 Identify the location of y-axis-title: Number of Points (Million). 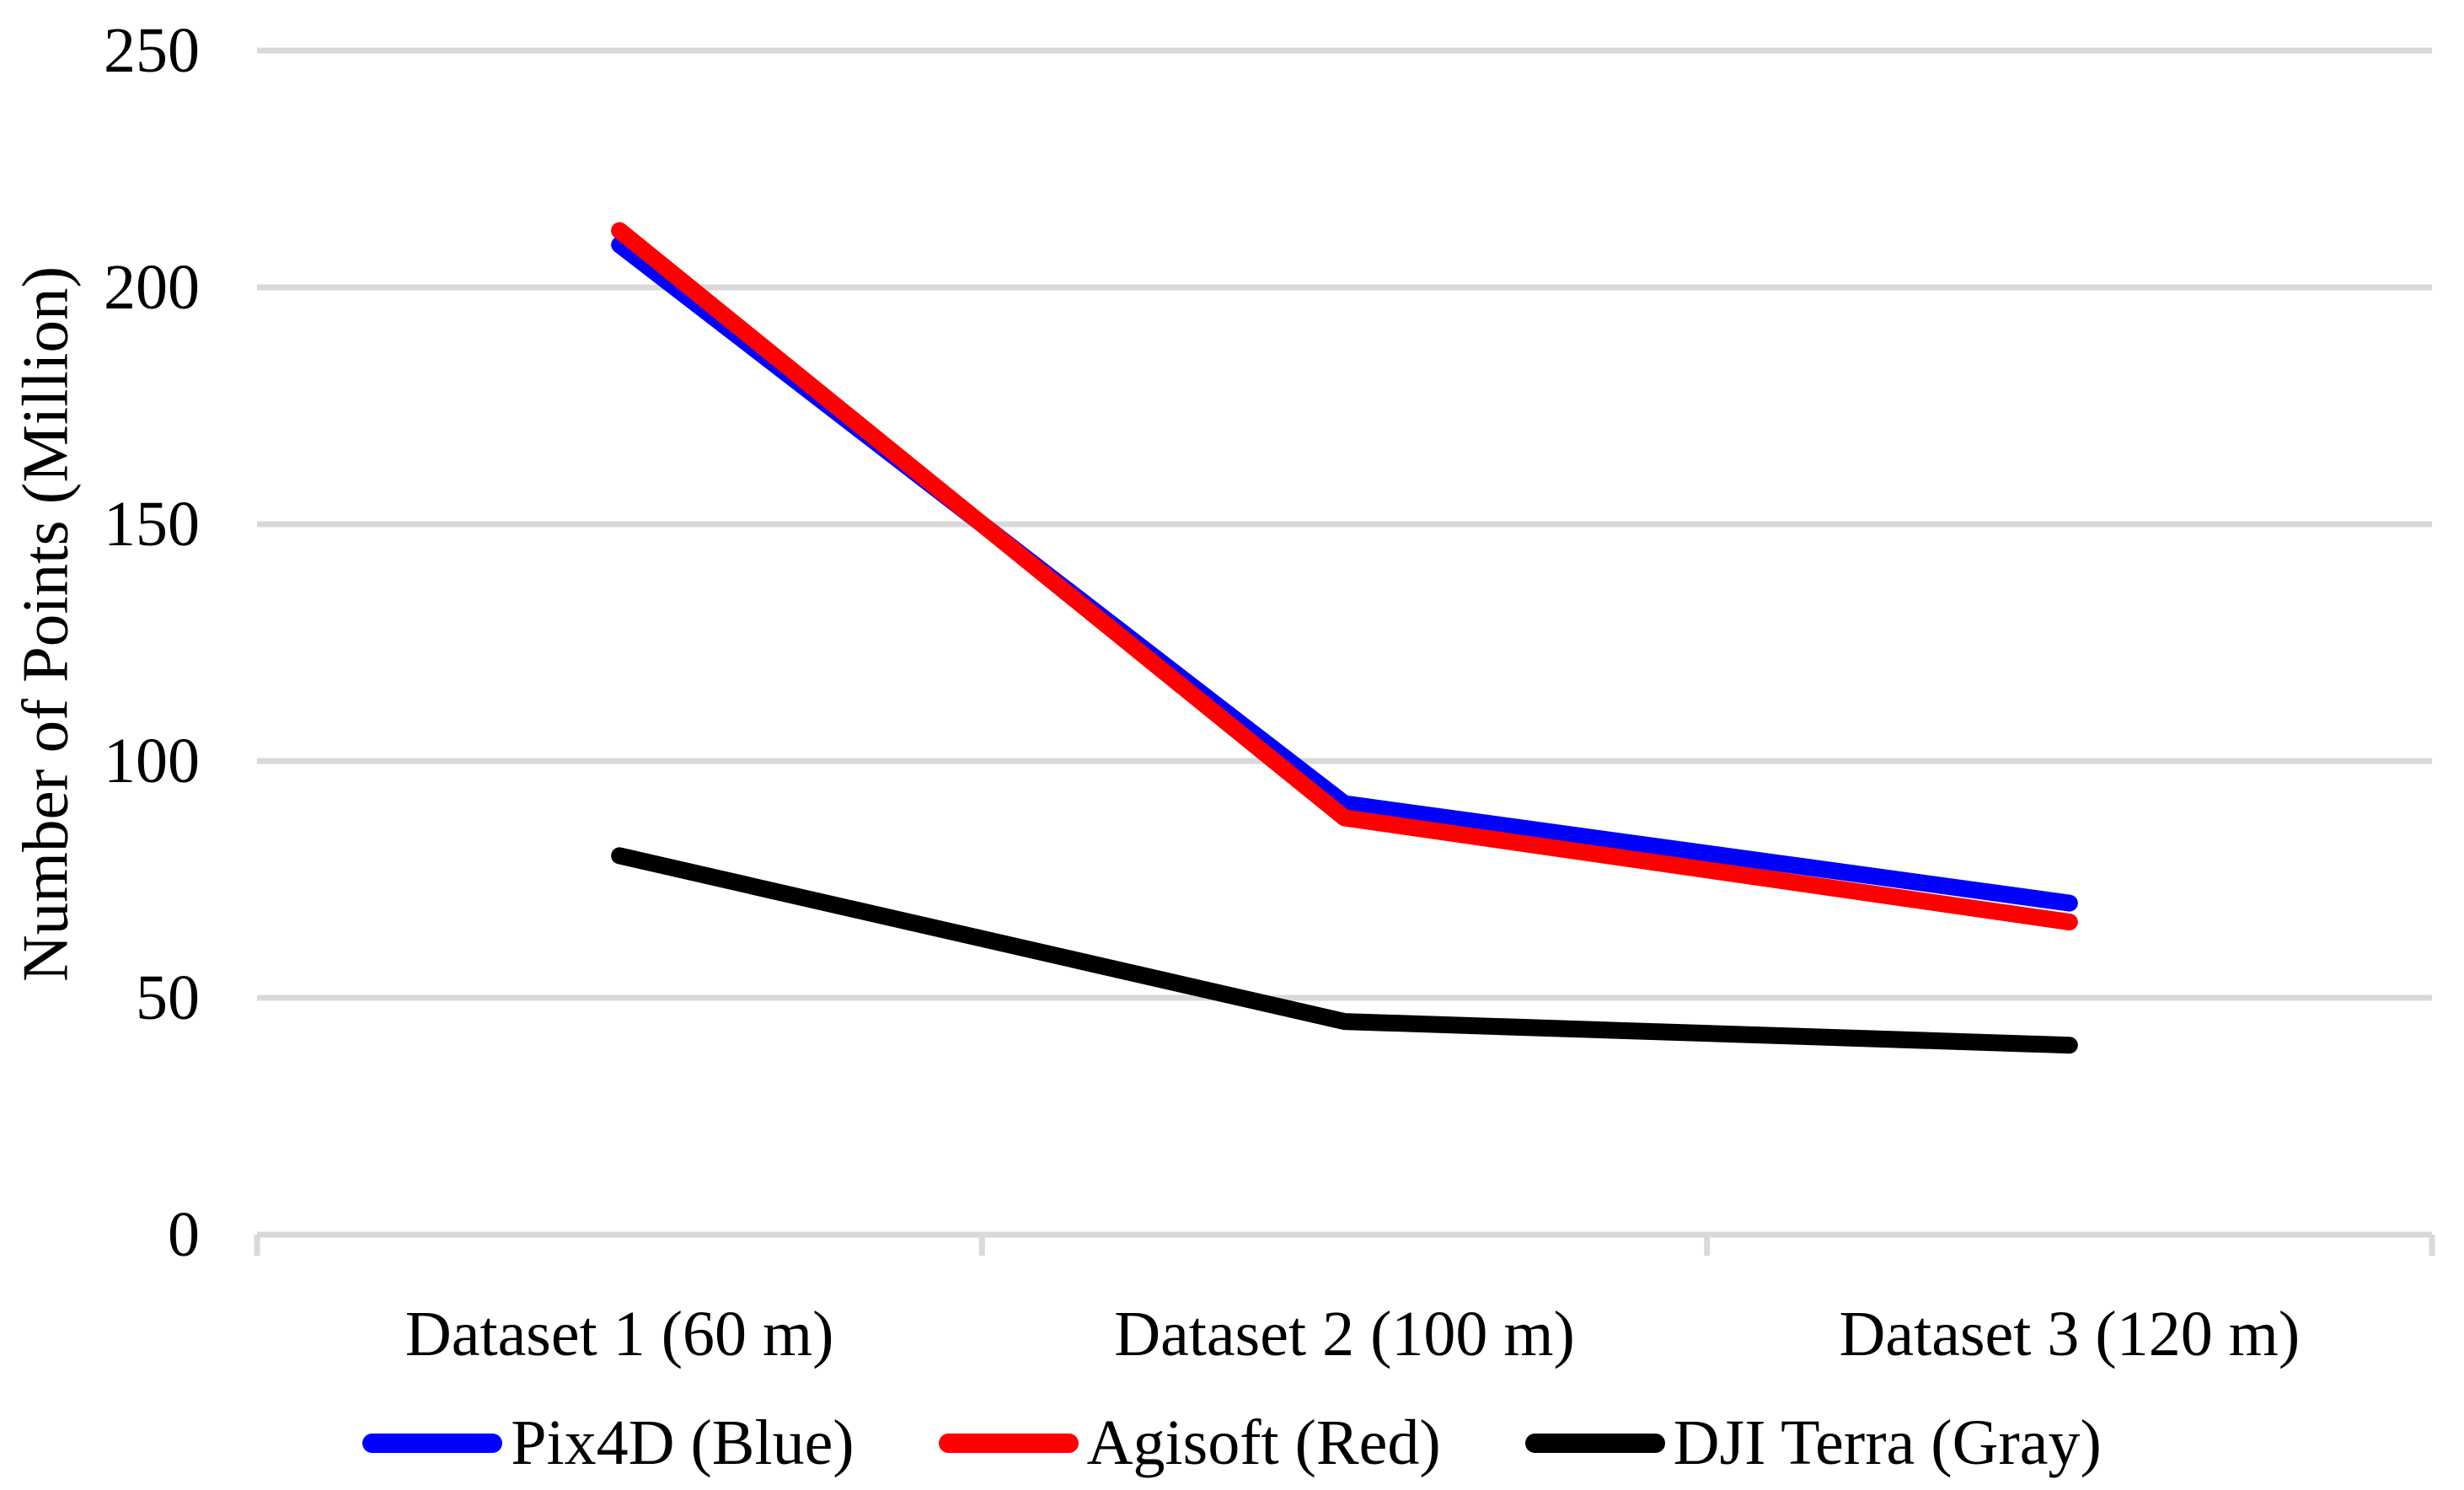
(45, 623).